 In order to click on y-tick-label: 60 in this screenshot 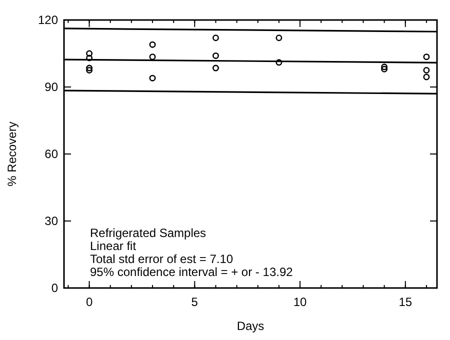, I will do `click(51, 154)`.